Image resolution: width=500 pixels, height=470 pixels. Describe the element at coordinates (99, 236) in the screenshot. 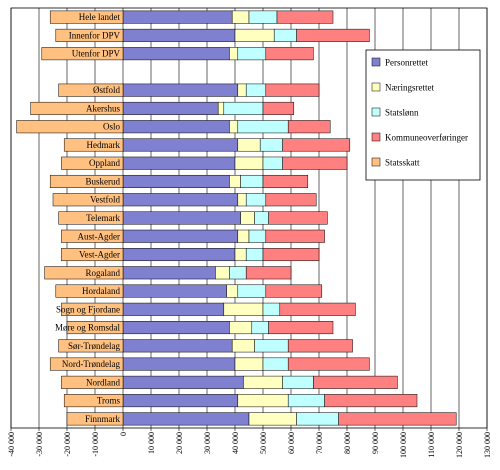

I see `category-label: Aust-Agder` at that location.